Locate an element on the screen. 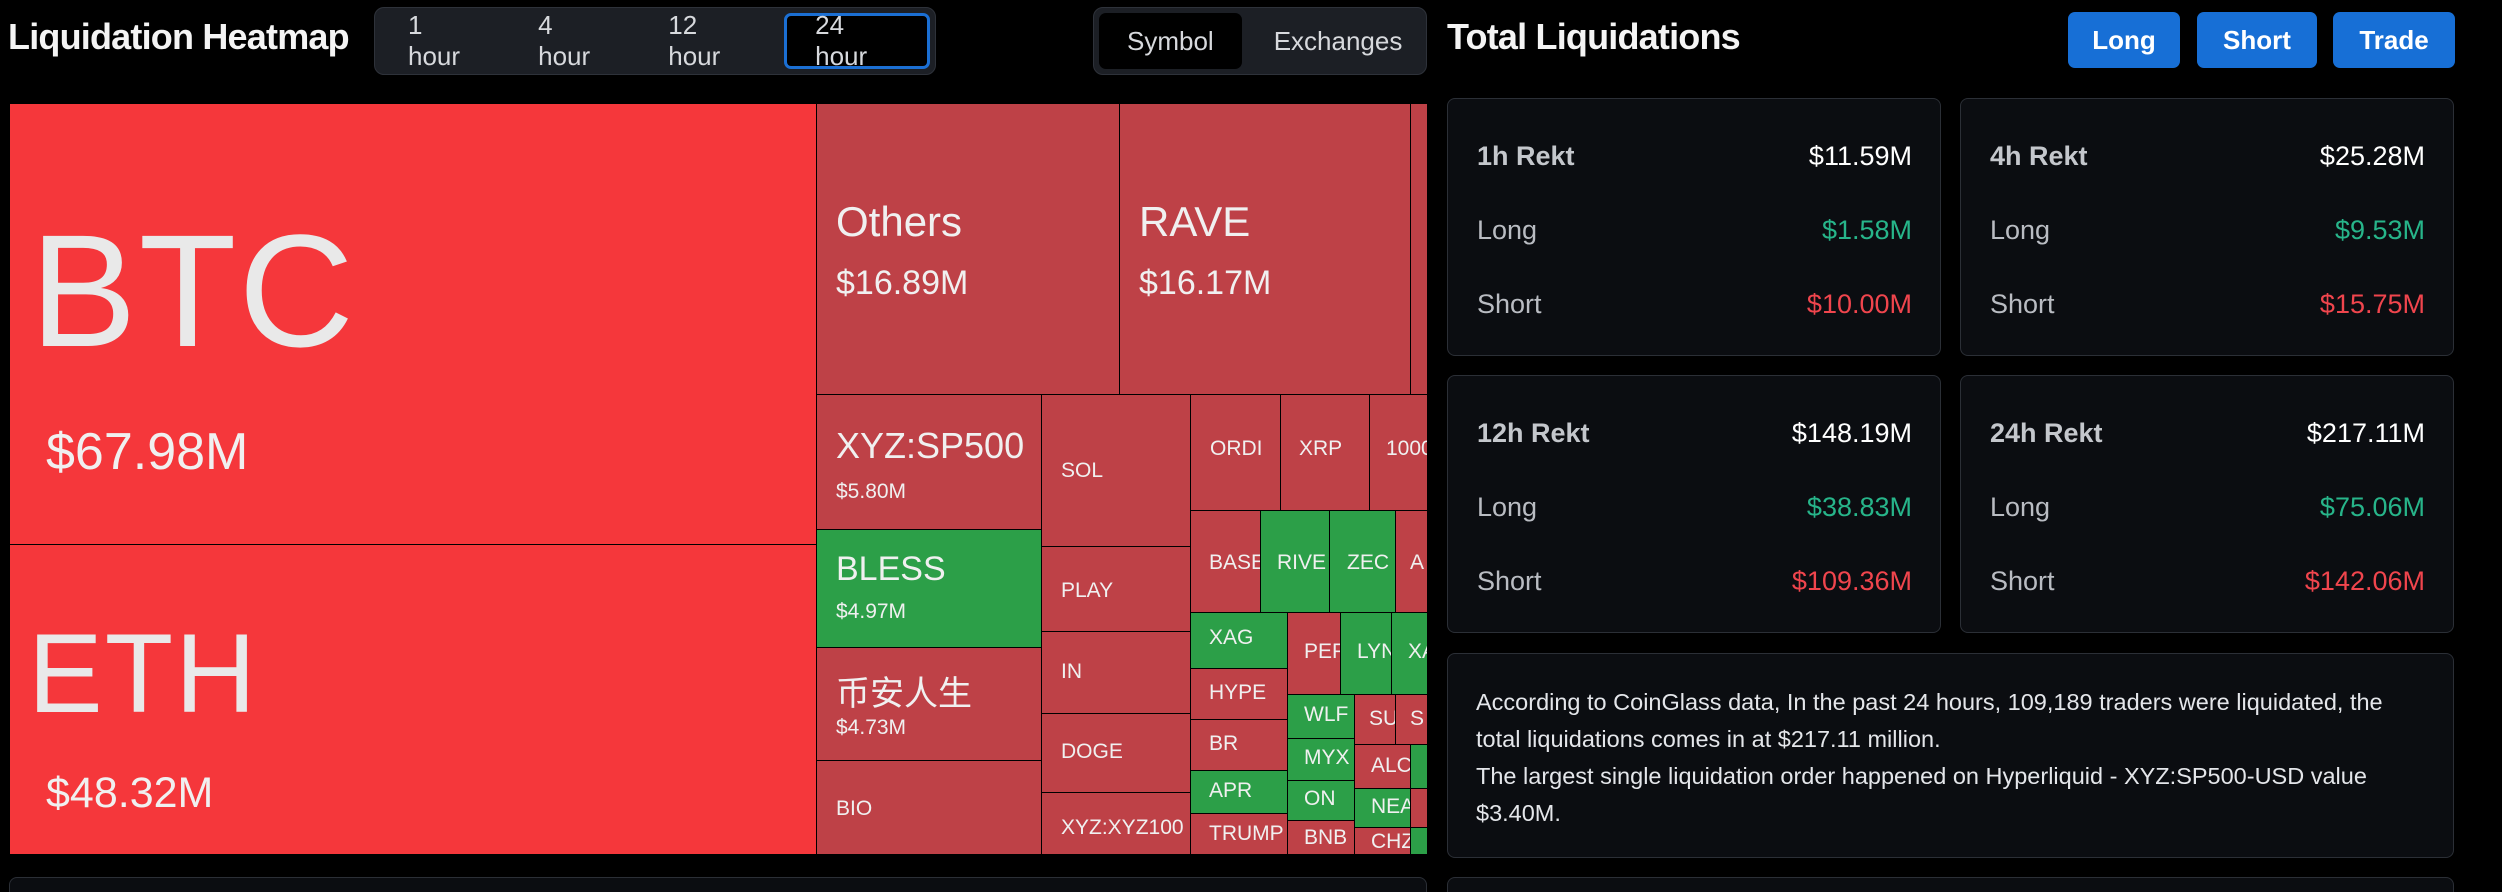  long-value: $38.83M is located at coordinates (1859, 507).